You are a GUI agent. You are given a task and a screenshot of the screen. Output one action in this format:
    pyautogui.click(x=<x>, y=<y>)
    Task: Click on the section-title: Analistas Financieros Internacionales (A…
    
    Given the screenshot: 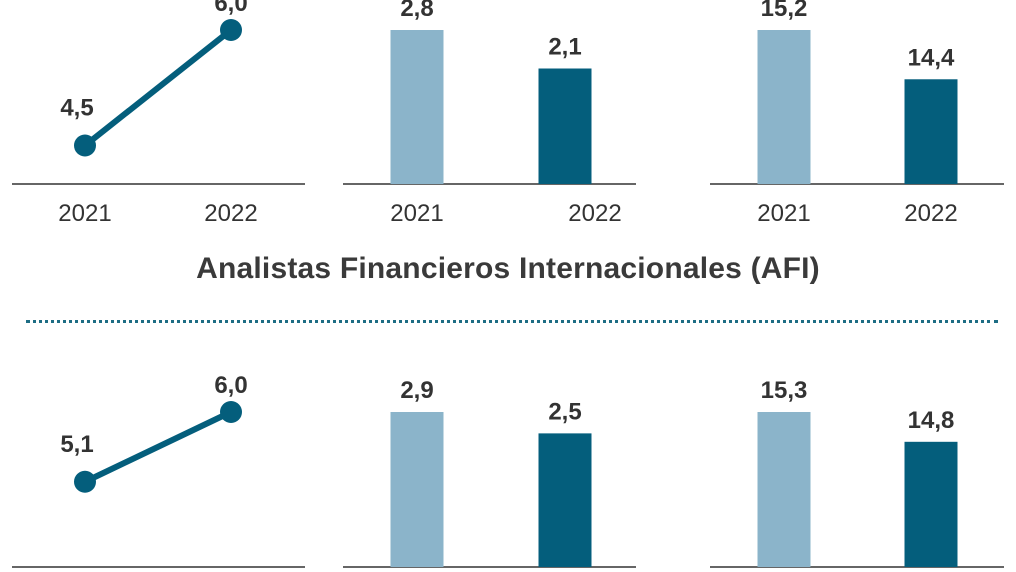 What is the action you would take?
    pyautogui.click(x=508, y=268)
    